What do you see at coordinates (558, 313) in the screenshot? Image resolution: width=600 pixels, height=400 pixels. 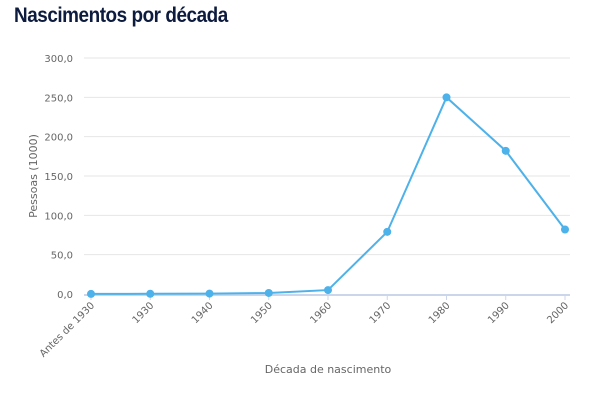 I see `x-tick-label: 2000` at bounding box center [558, 313].